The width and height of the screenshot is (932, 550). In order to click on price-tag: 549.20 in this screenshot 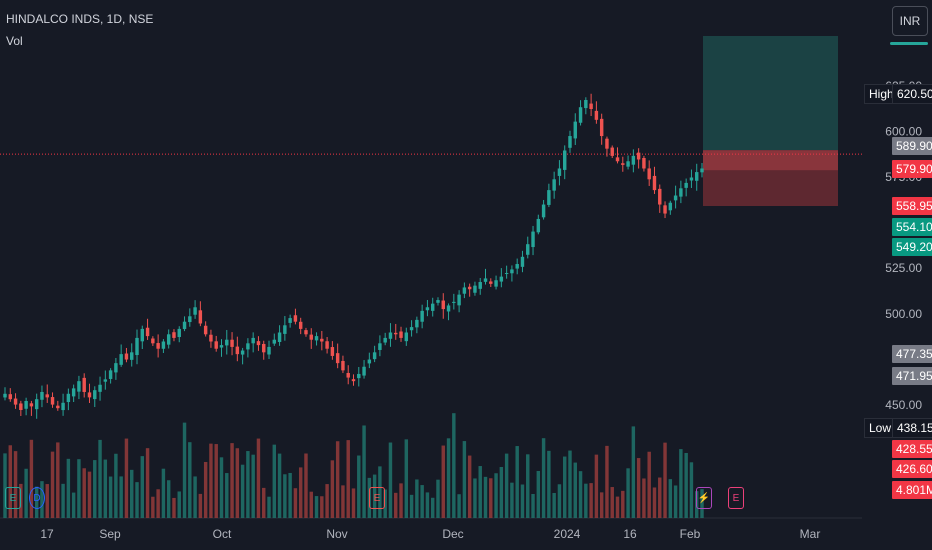, I will do `click(912, 247)`.